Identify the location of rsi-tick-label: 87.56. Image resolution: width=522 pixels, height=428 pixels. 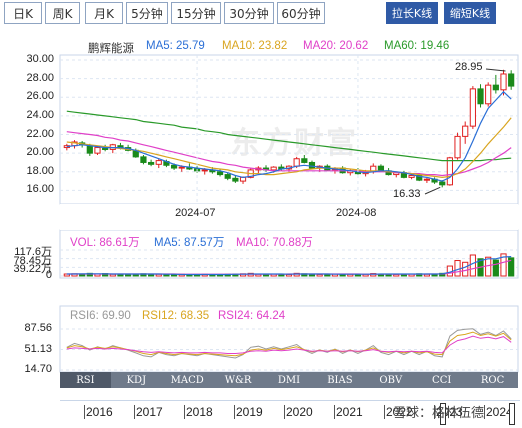
(38, 328).